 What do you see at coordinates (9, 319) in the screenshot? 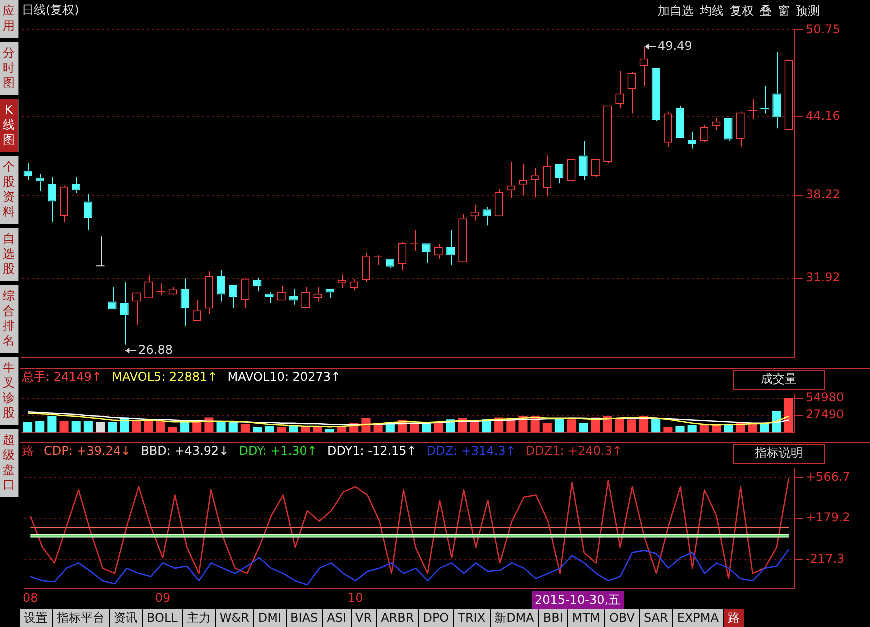
I see `text: 综合排名` at bounding box center [9, 319].